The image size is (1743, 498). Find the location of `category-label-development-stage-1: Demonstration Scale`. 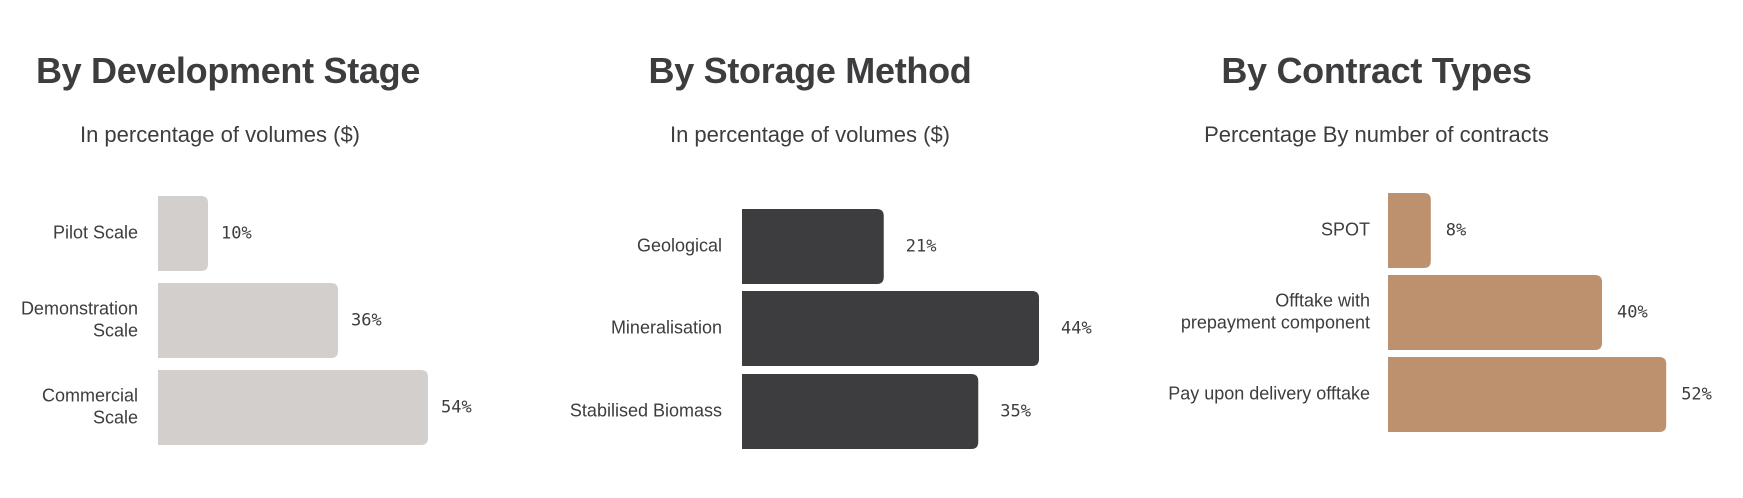

category-label-development-stage-1: Demonstration Scale is located at coordinates (79, 319).